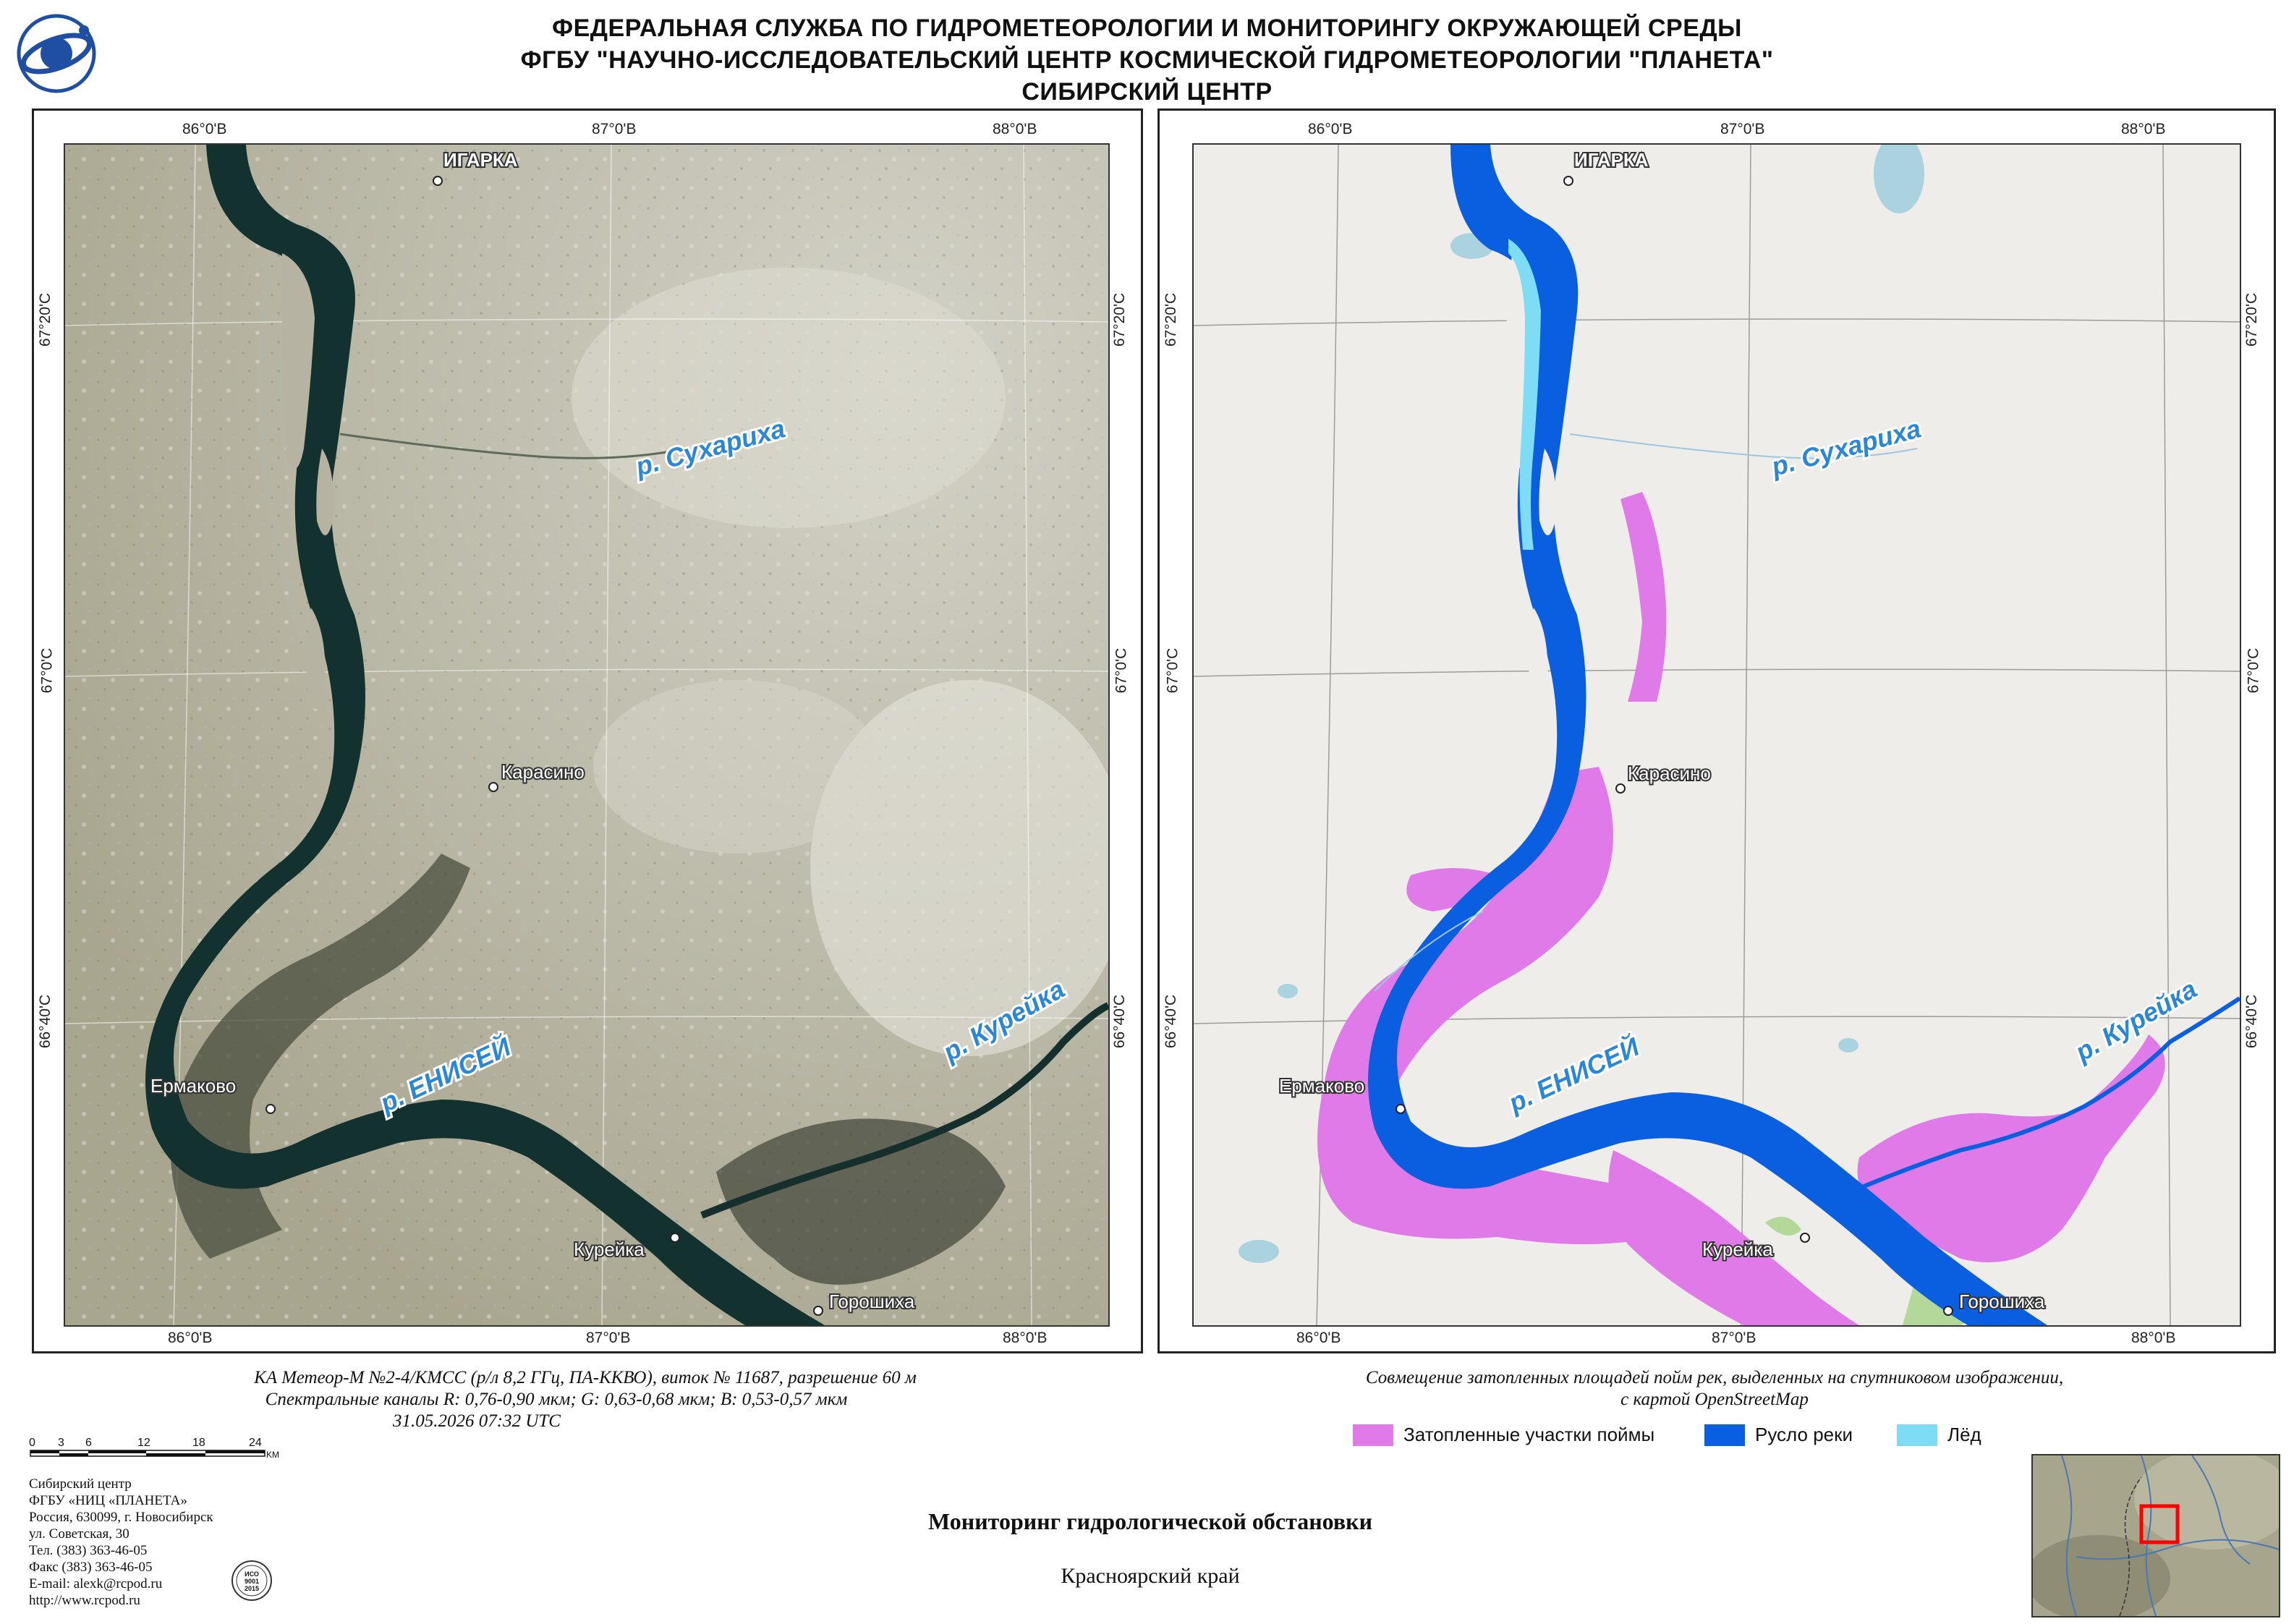  What do you see at coordinates (2159, 1524) in the screenshot?
I see `inset-area-marker` at bounding box center [2159, 1524].